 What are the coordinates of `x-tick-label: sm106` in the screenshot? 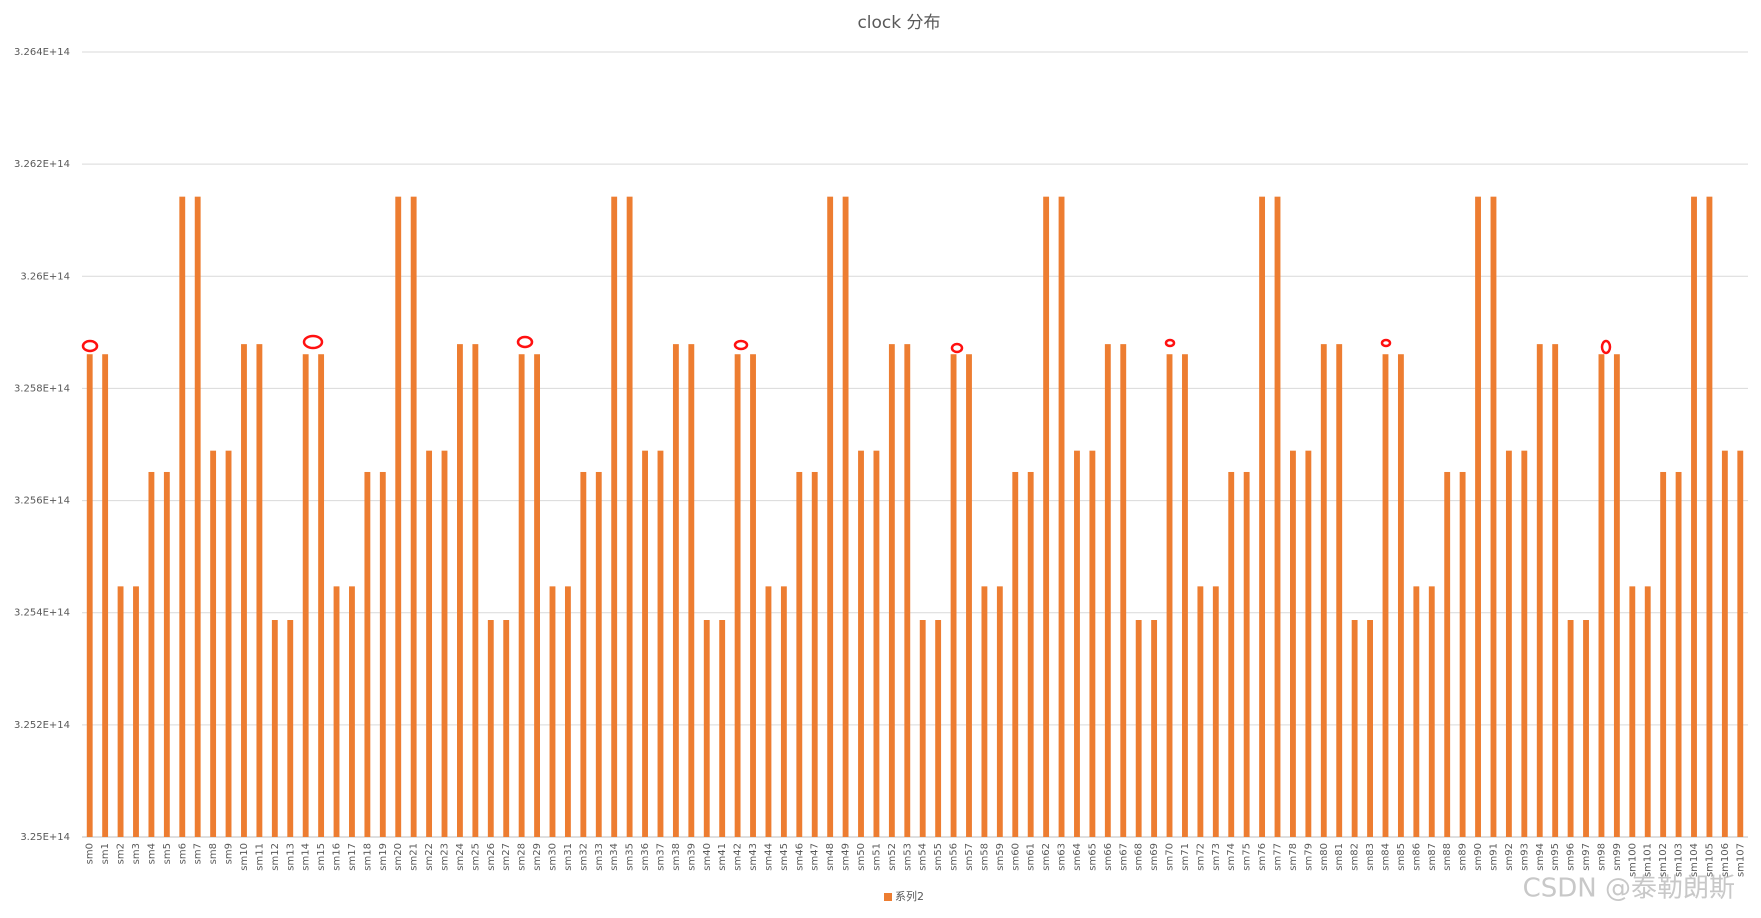 It's located at (1725, 860).